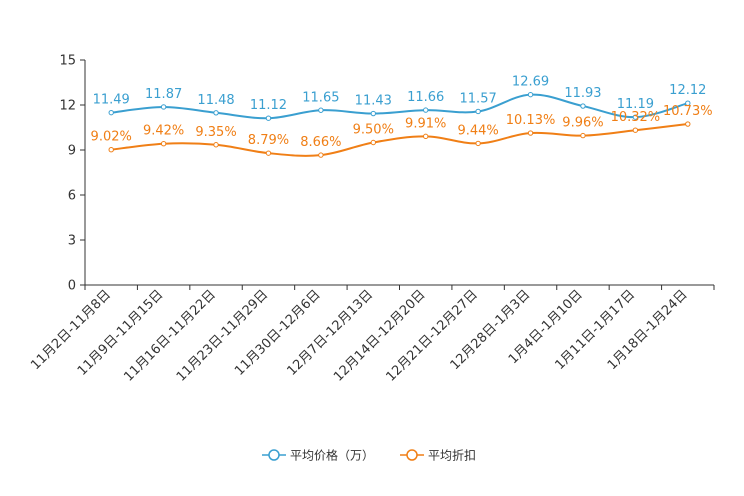  I want to click on data-label: 11.93, so click(582, 93).